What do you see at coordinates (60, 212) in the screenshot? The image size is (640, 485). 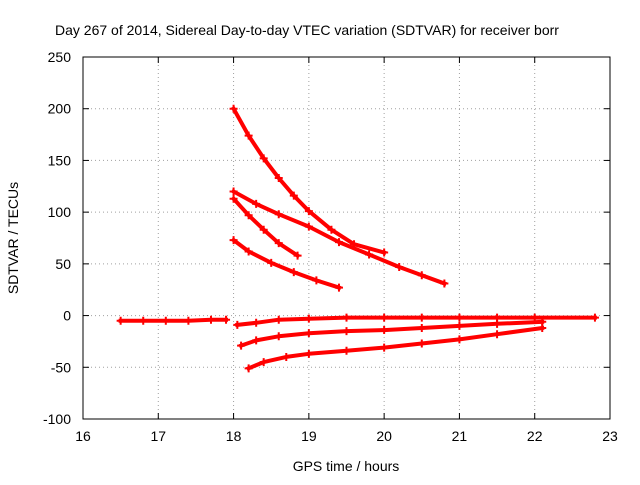 I see `y-tick-label: 100` at bounding box center [60, 212].